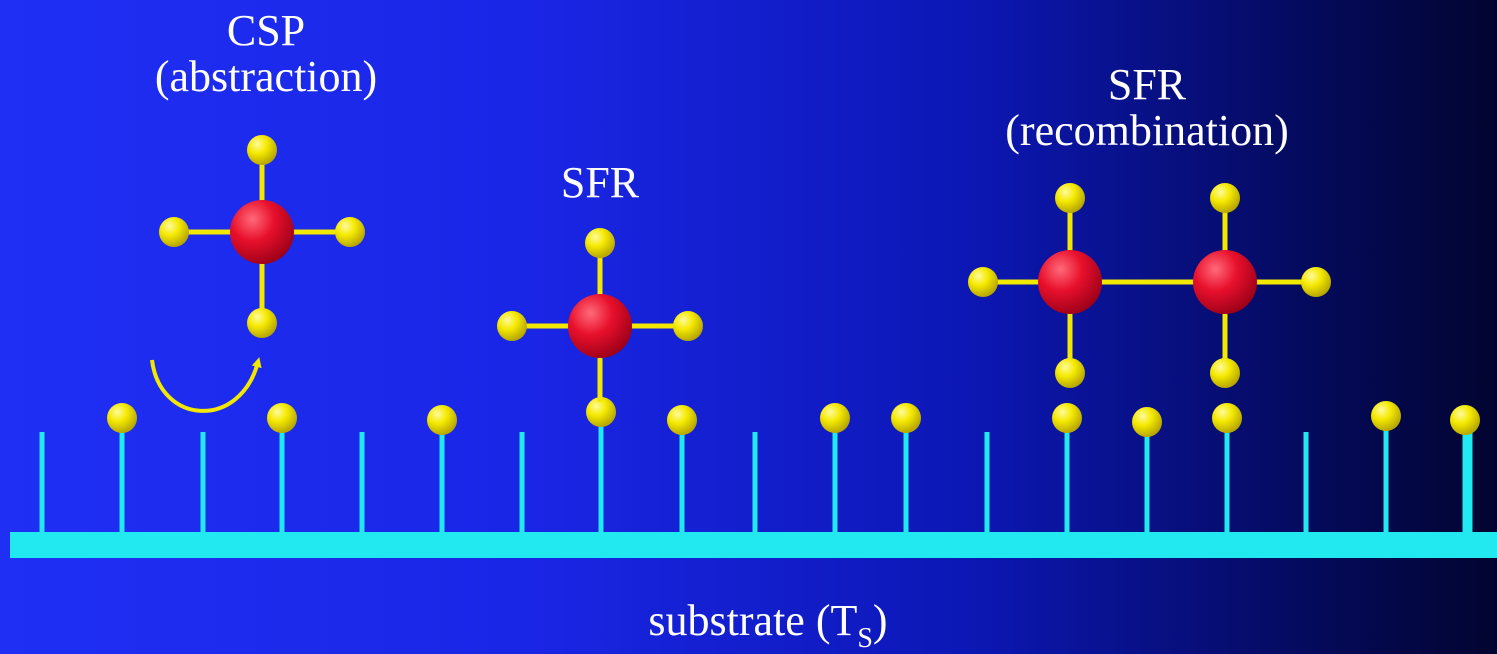  I want to click on sfr-middle-label: SFR, so click(600, 183).